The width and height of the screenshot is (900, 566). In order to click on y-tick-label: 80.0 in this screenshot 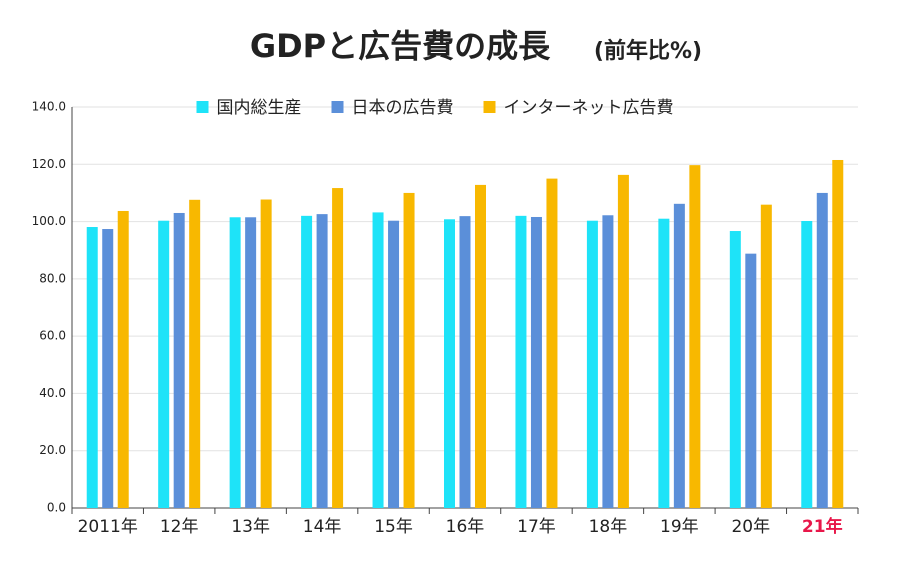, I will do `click(52, 278)`.